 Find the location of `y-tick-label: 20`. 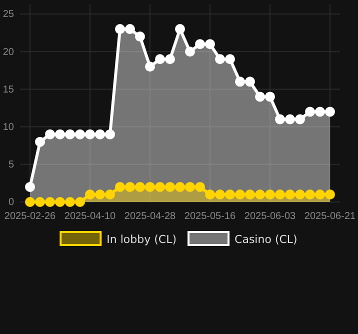

y-tick-label: 20 is located at coordinates (8, 52).